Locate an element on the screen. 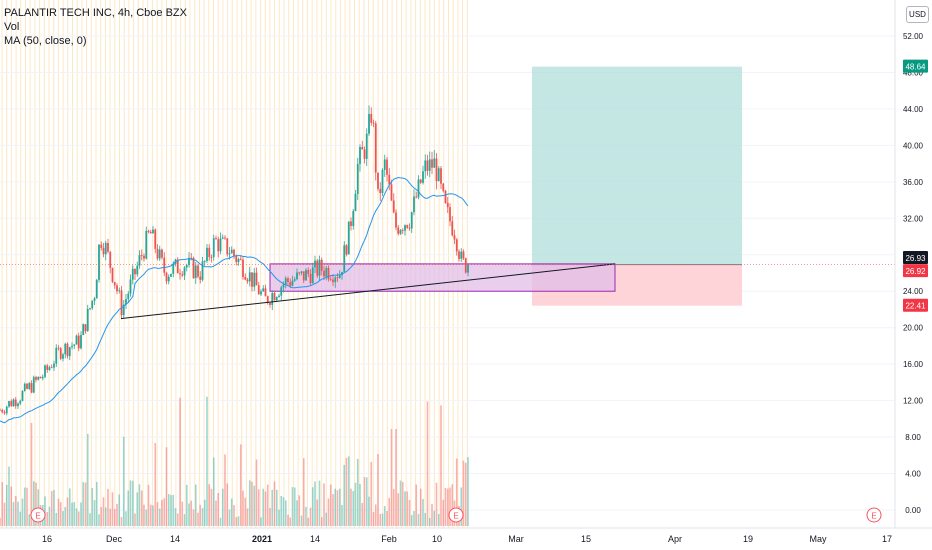 The width and height of the screenshot is (932, 550). time-tick-label: 2021 is located at coordinates (262, 539).